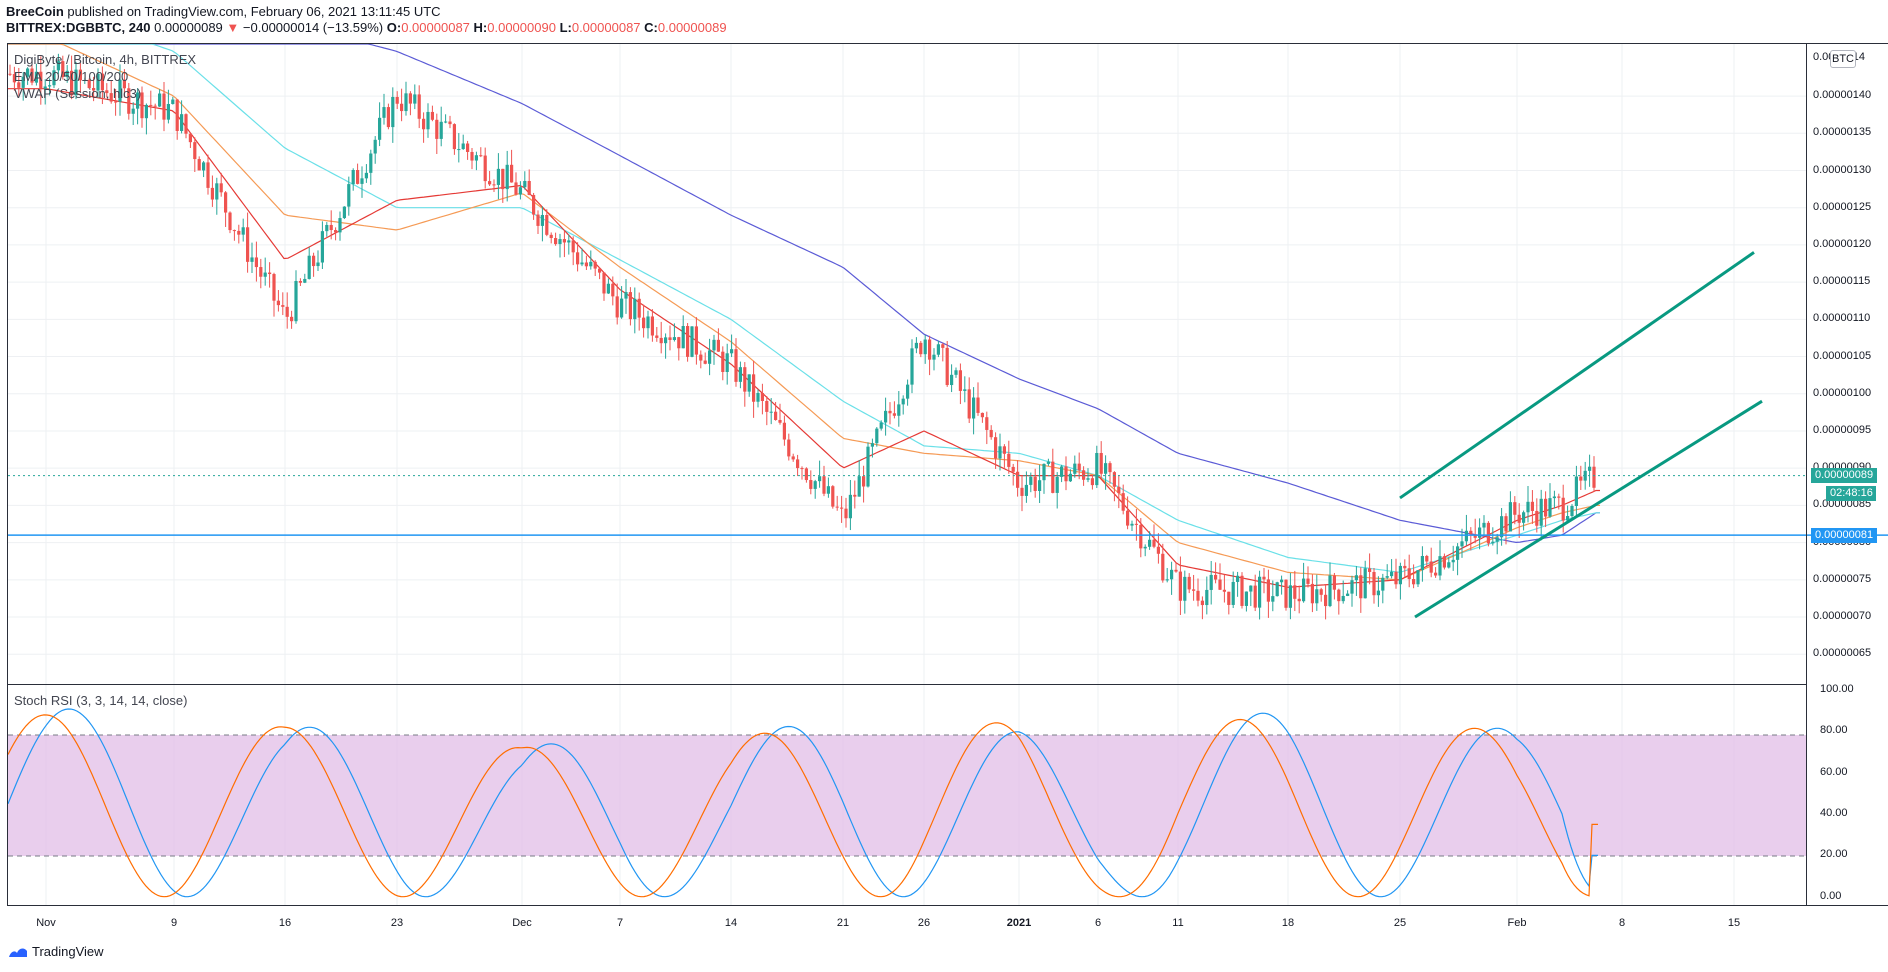 Image resolution: width=1888 pixels, height=972 pixels. Describe the element at coordinates (620, 923) in the screenshot. I see `time-tick-label: 7` at that location.